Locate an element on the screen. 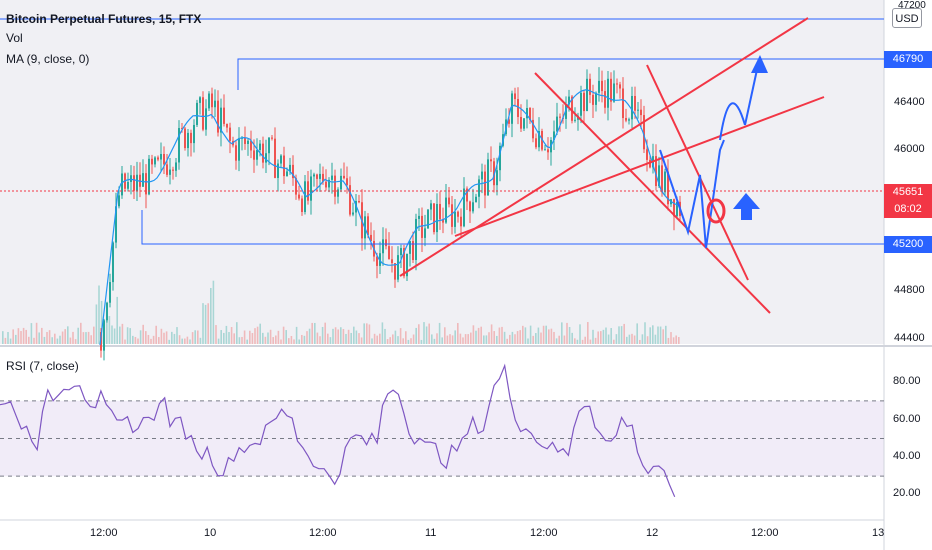 The image size is (932, 550). currency-button: USD is located at coordinates (907, 18).